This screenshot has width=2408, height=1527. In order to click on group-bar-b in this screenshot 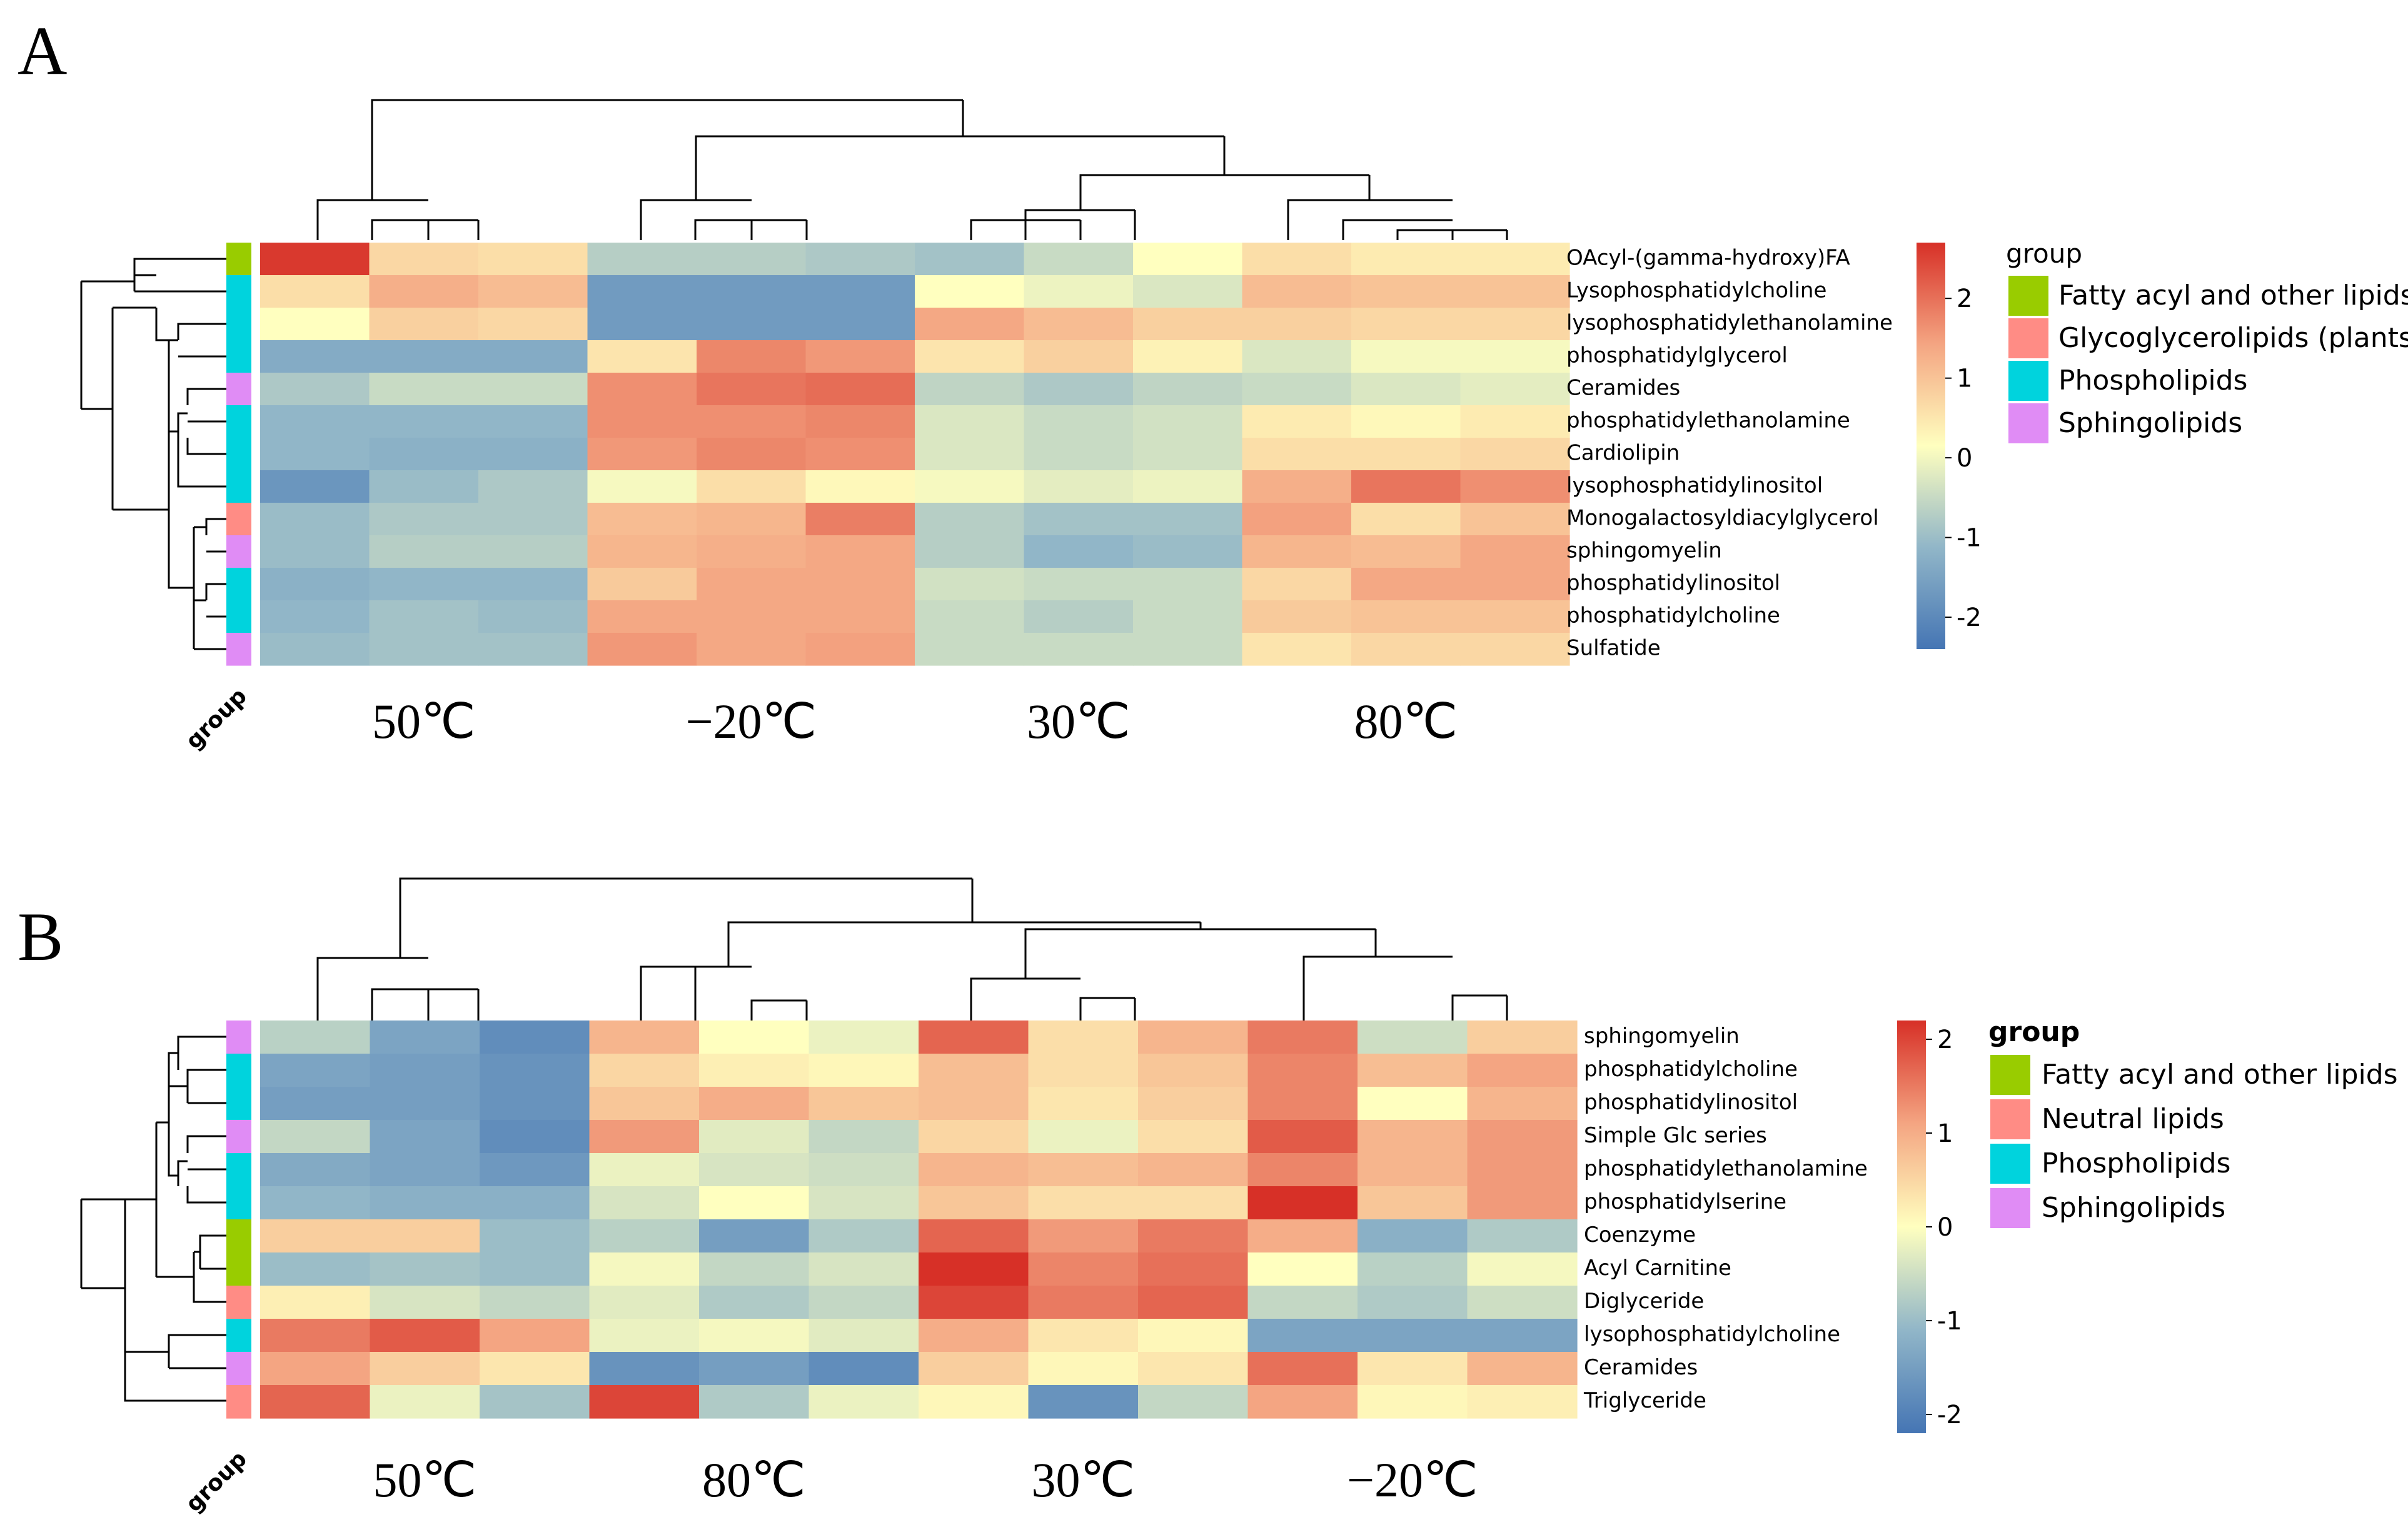, I will do `click(238, 1220)`.